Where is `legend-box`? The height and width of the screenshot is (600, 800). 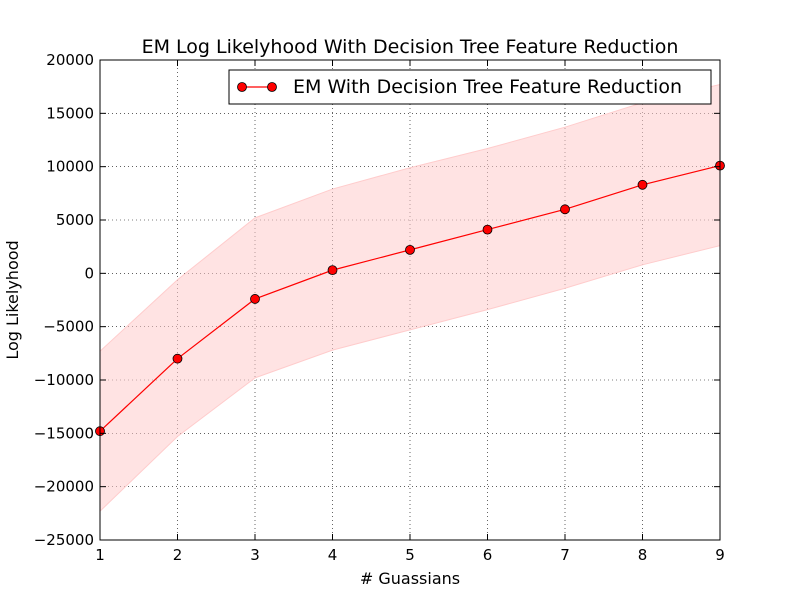 legend-box is located at coordinates (470, 87).